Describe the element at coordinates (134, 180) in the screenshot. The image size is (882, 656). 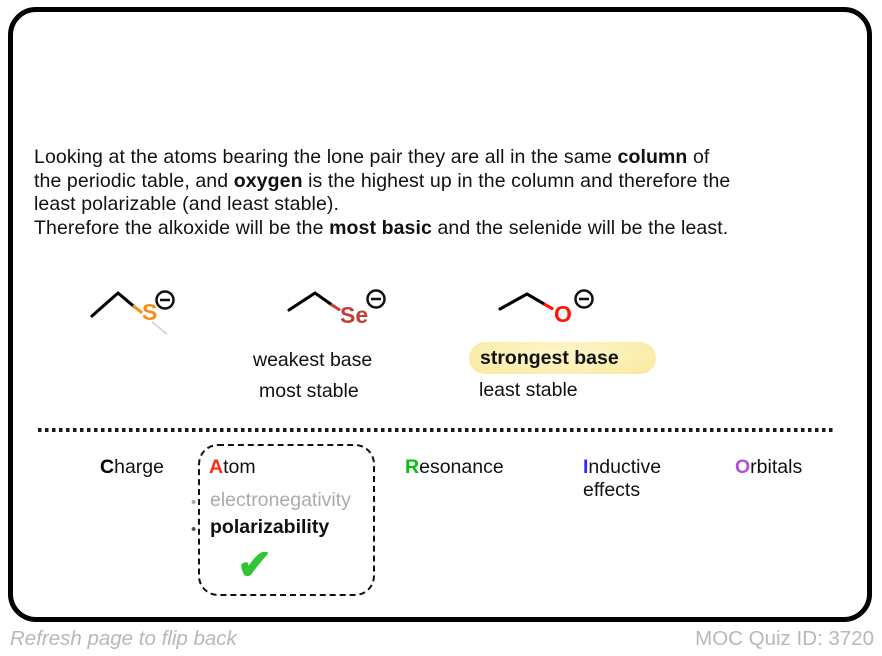
I see `text-segment: the periodic table, and` at that location.